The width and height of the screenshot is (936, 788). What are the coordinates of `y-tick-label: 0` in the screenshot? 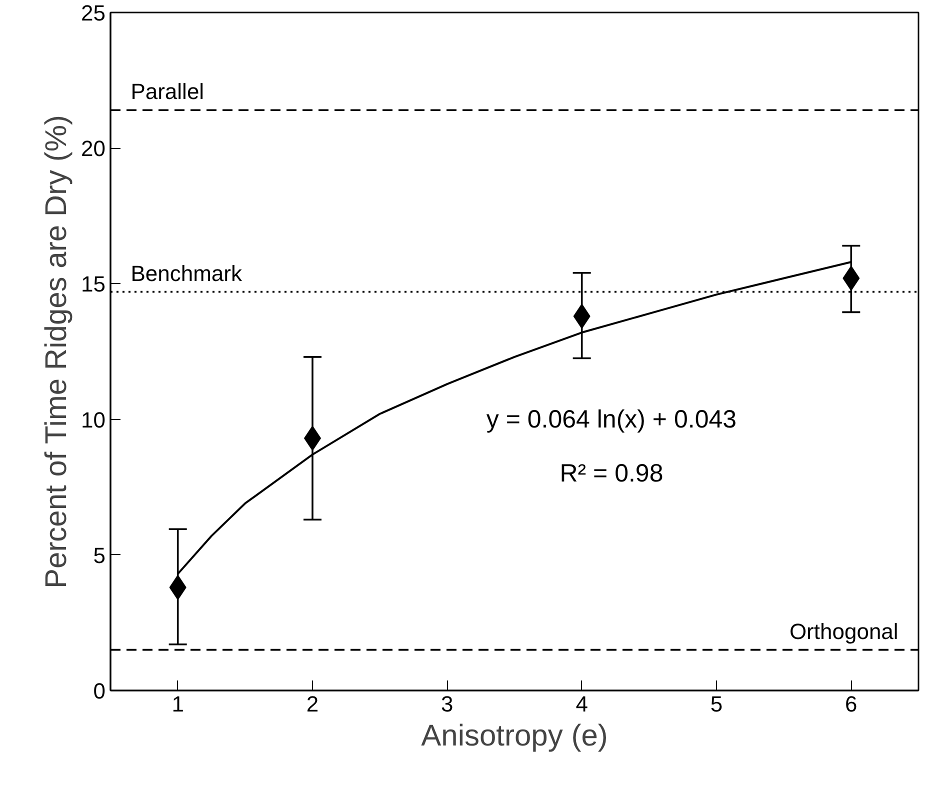 It's located at (99, 691).